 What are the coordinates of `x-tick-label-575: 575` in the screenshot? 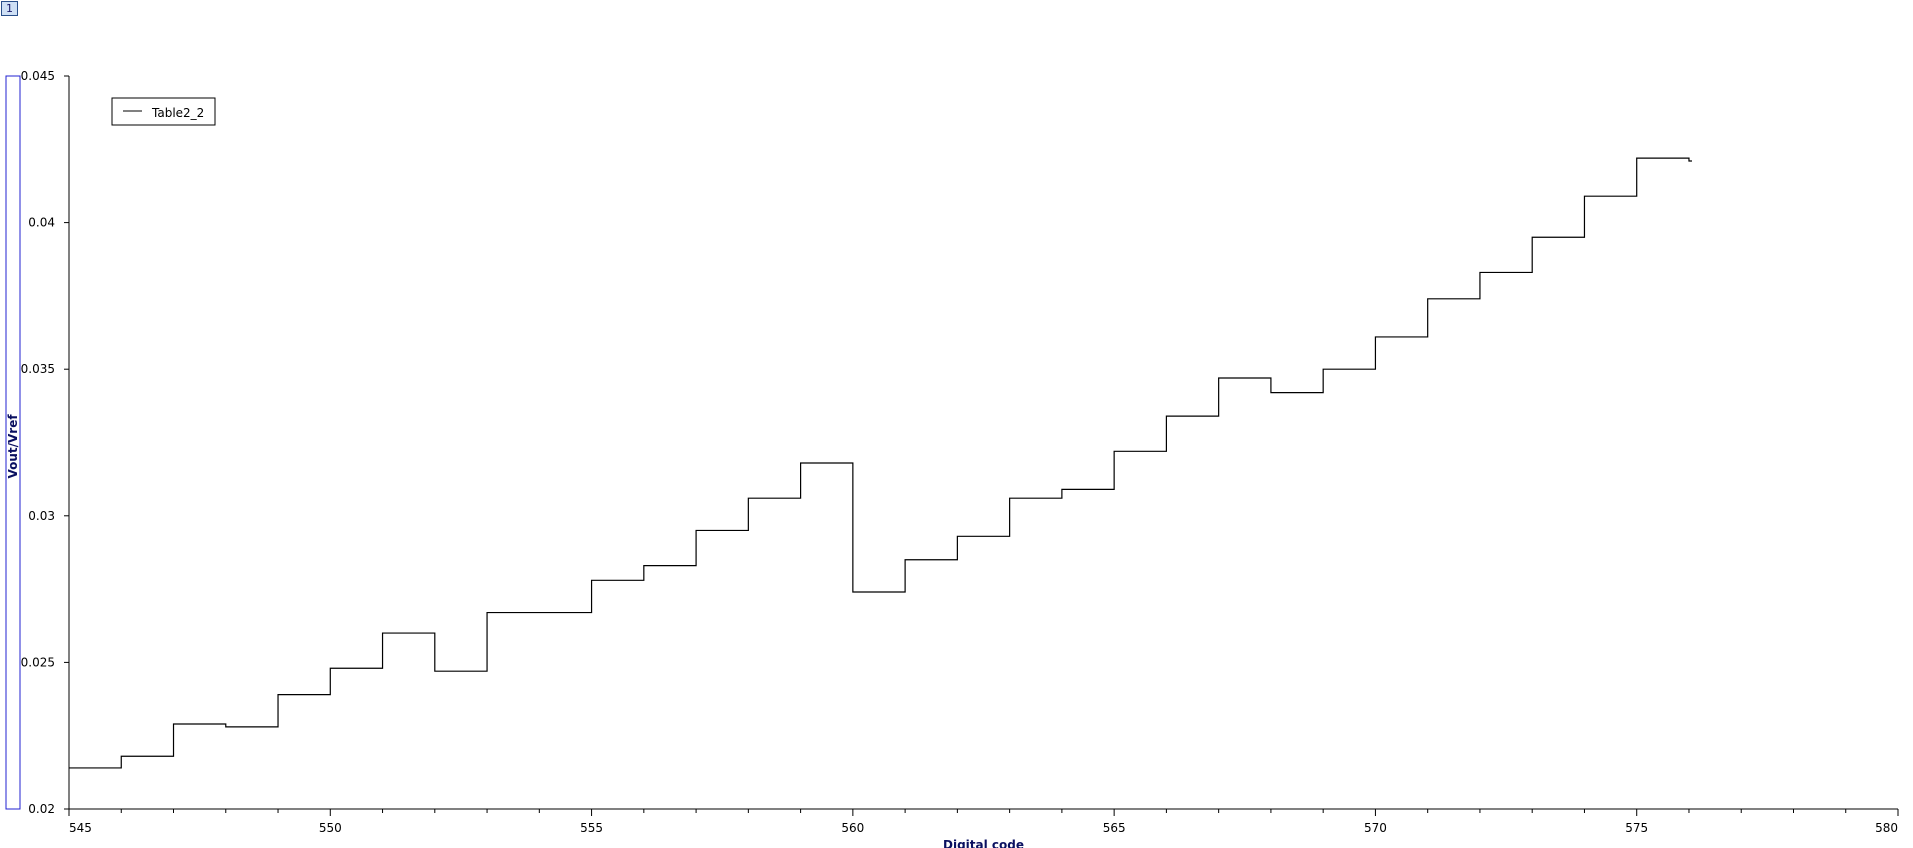 It's located at (1636, 828).